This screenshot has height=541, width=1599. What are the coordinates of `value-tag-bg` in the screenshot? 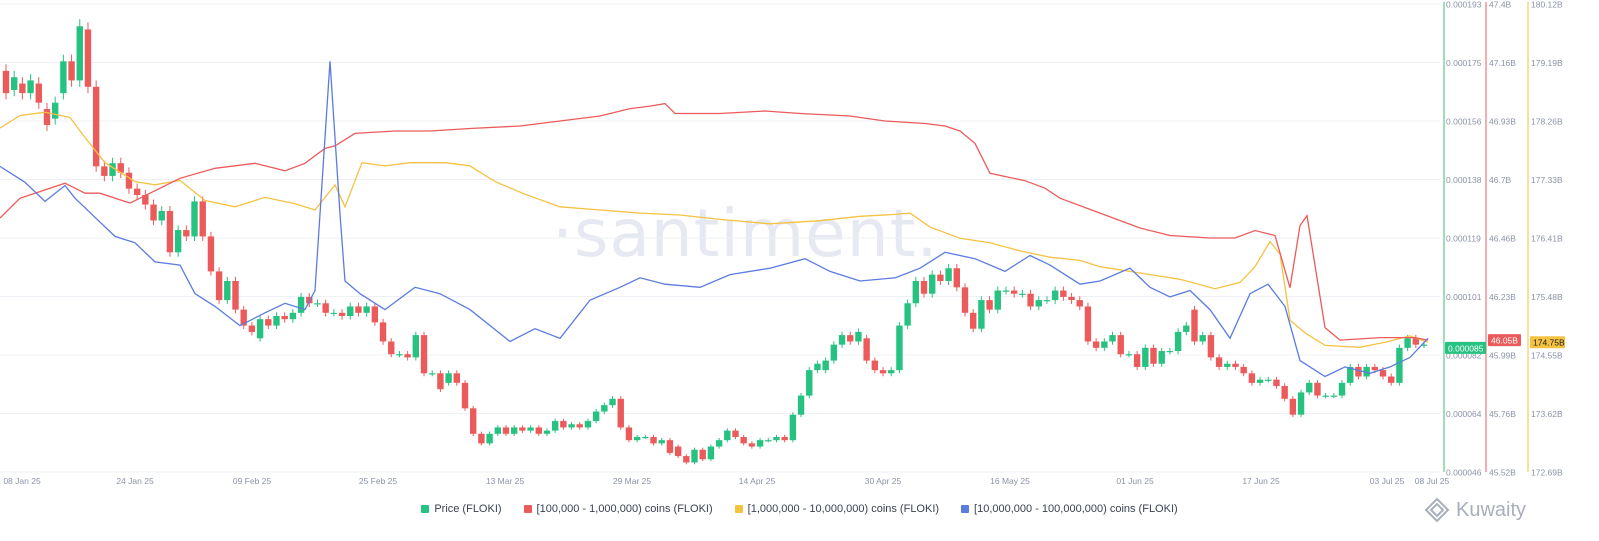 It's located at (1547, 342).